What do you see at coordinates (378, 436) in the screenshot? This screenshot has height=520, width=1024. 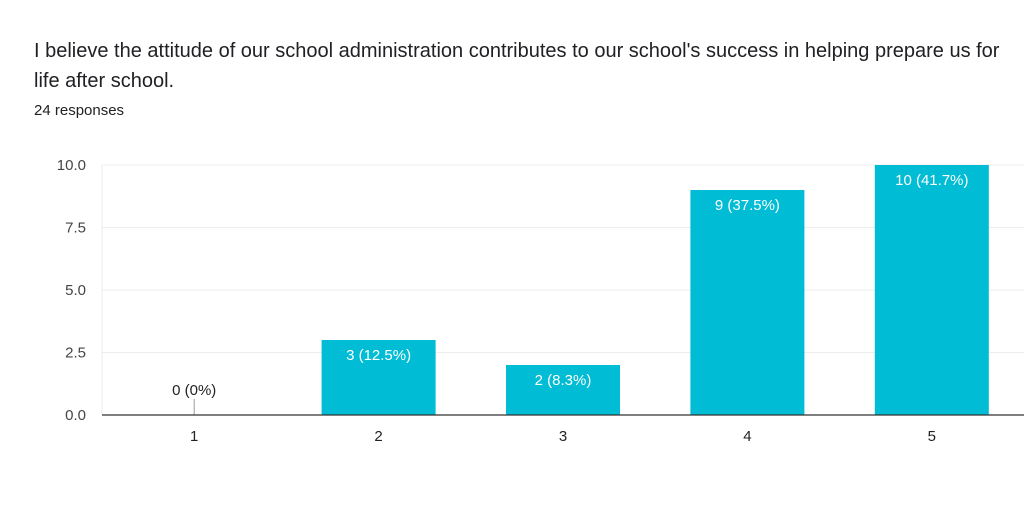 I see `x-tick-label: 2` at bounding box center [378, 436].